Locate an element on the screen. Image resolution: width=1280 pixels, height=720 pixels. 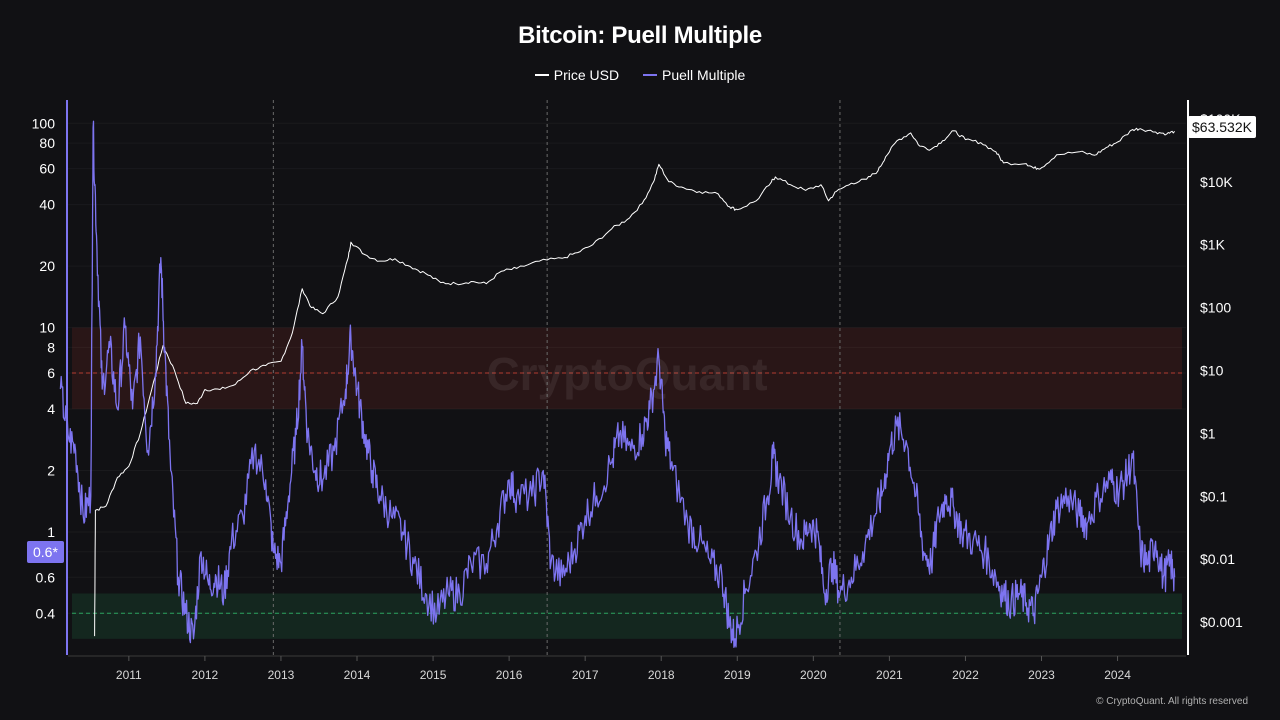
legend-item-price: Price USD is located at coordinates (577, 75).